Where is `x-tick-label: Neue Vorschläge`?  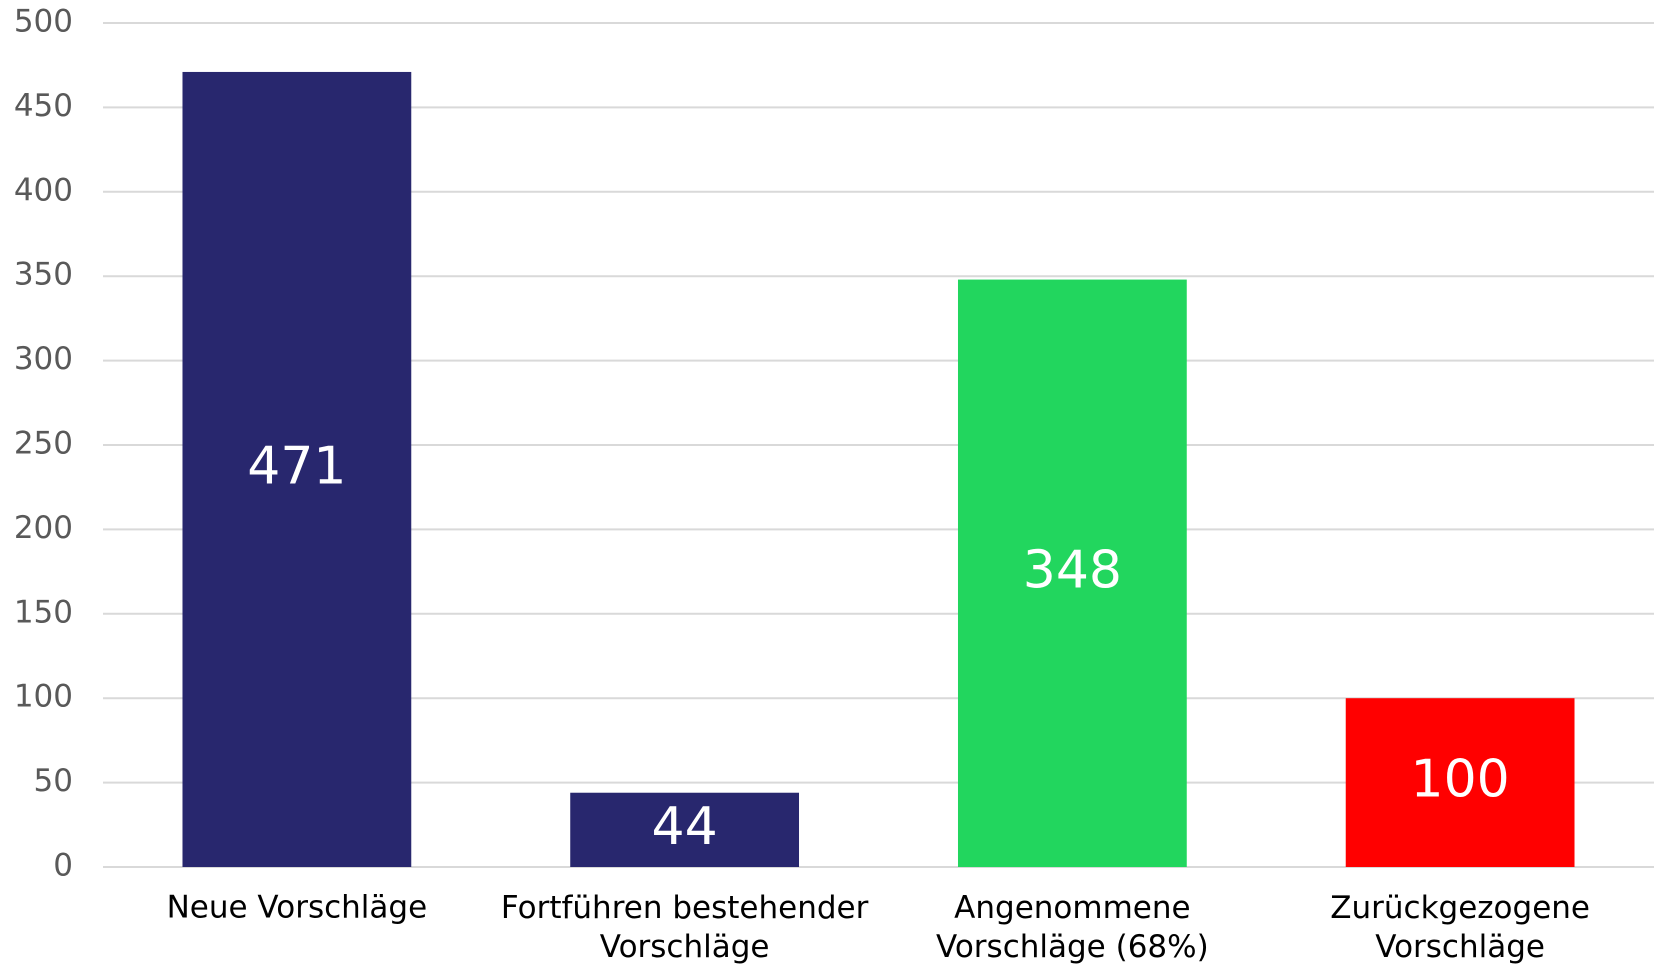
x-tick-label: Neue Vorschläge is located at coordinates (297, 908).